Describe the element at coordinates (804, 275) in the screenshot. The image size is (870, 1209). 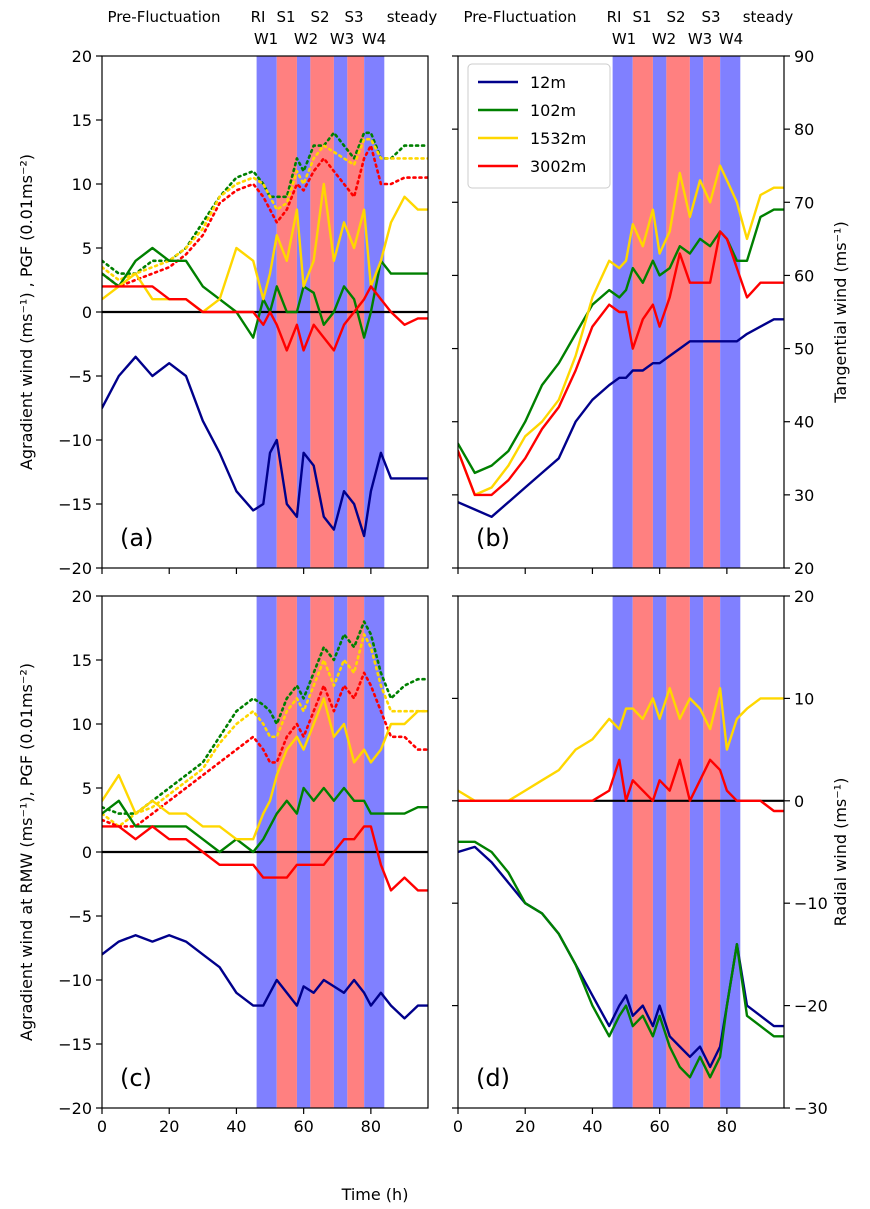
I see `y-tick-label: 60` at that location.